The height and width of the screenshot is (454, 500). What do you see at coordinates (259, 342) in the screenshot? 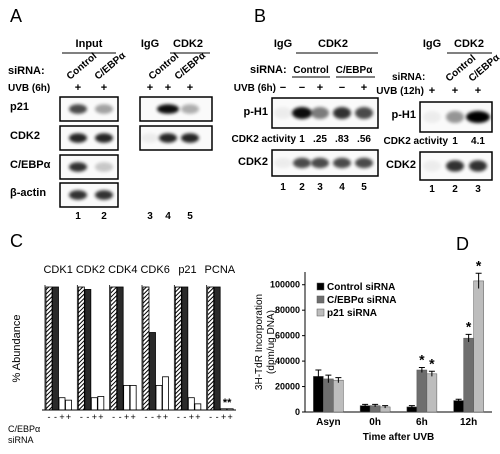
I see `y-axis-label: 3H-TdR Incorporation` at bounding box center [259, 342].